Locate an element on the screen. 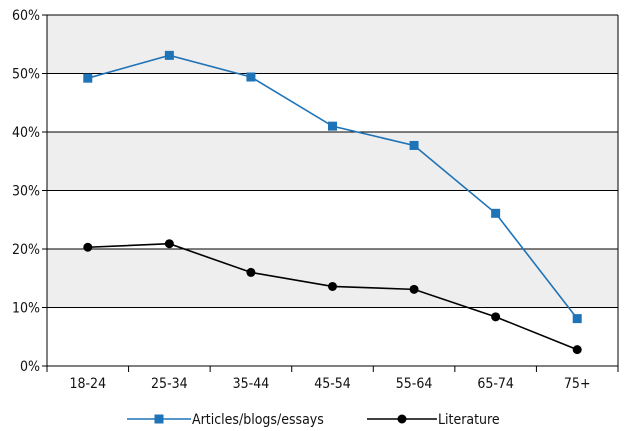  y-tick-label: 50% is located at coordinates (26, 75).